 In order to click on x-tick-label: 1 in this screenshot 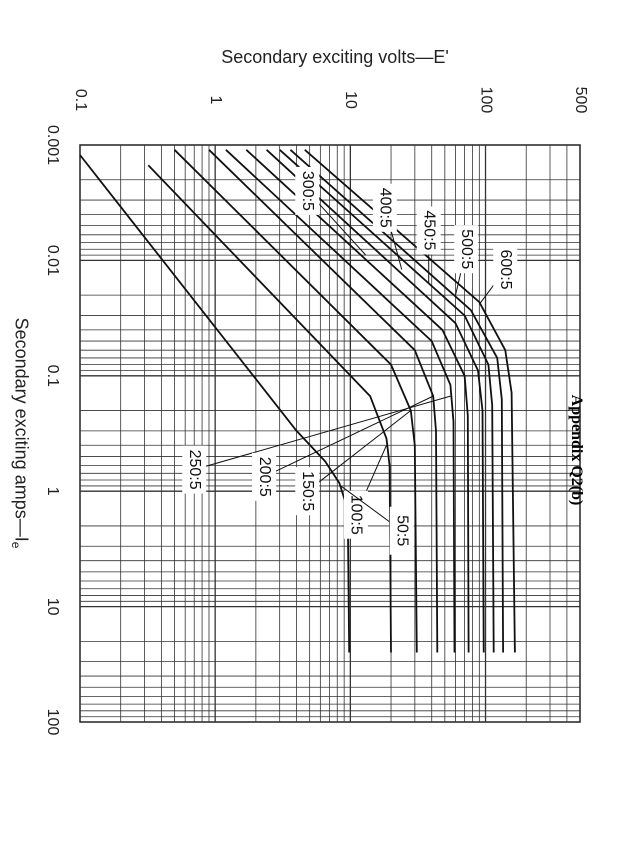, I will do `click(52, 491)`.